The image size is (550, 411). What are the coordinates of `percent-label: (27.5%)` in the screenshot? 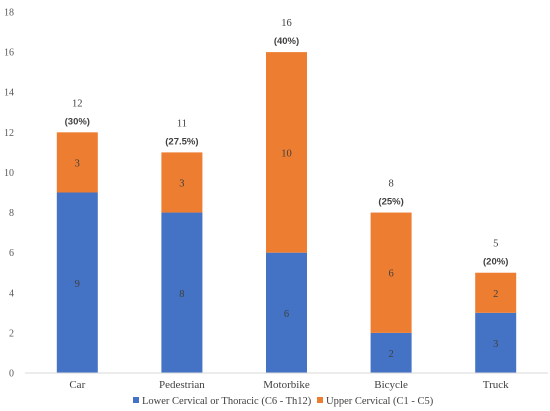 It's located at (181, 141).